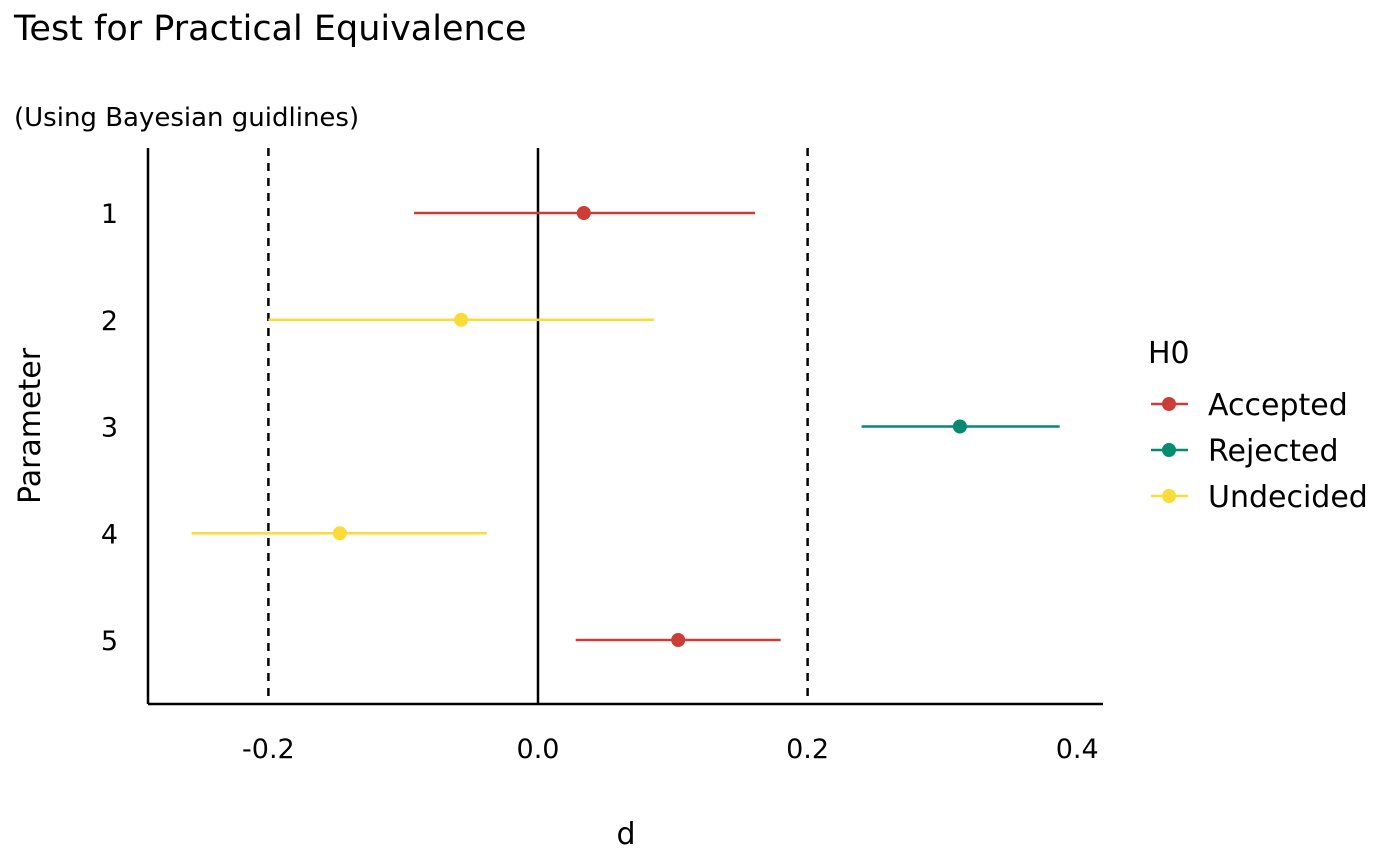 This screenshot has height=866, width=1400. I want to click on x-tick-label: 0.0, so click(538, 749).